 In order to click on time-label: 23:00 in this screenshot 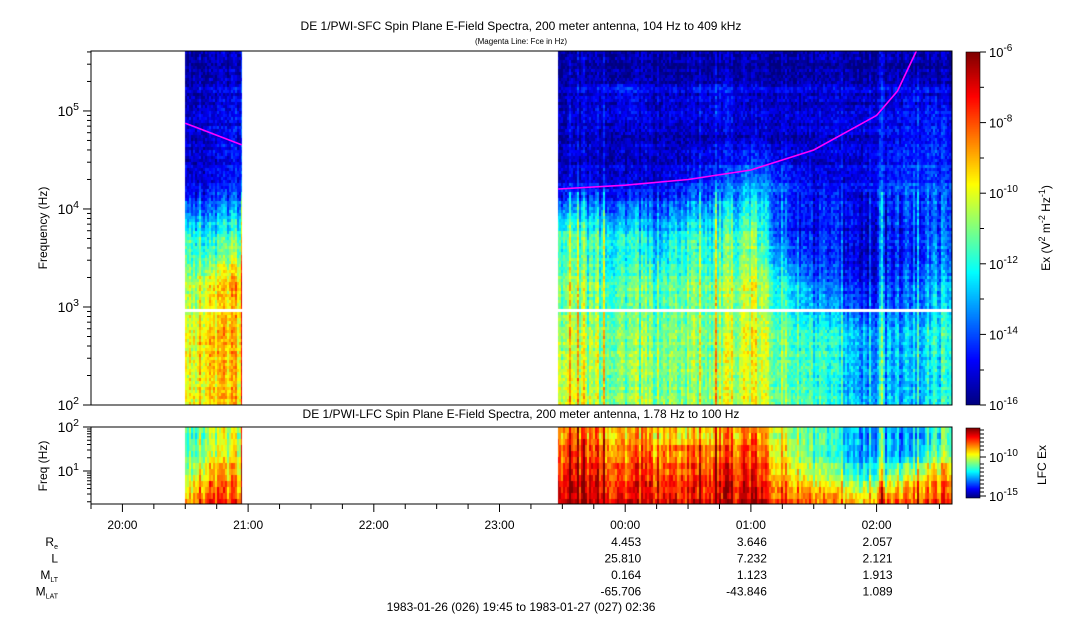, I will do `click(499, 525)`.